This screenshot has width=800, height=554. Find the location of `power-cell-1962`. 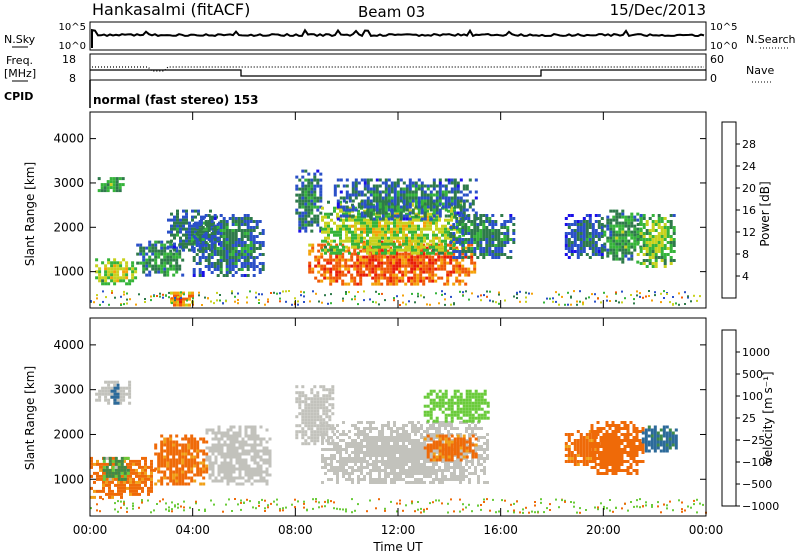

power-cell-1962 is located at coordinates (445, 226).